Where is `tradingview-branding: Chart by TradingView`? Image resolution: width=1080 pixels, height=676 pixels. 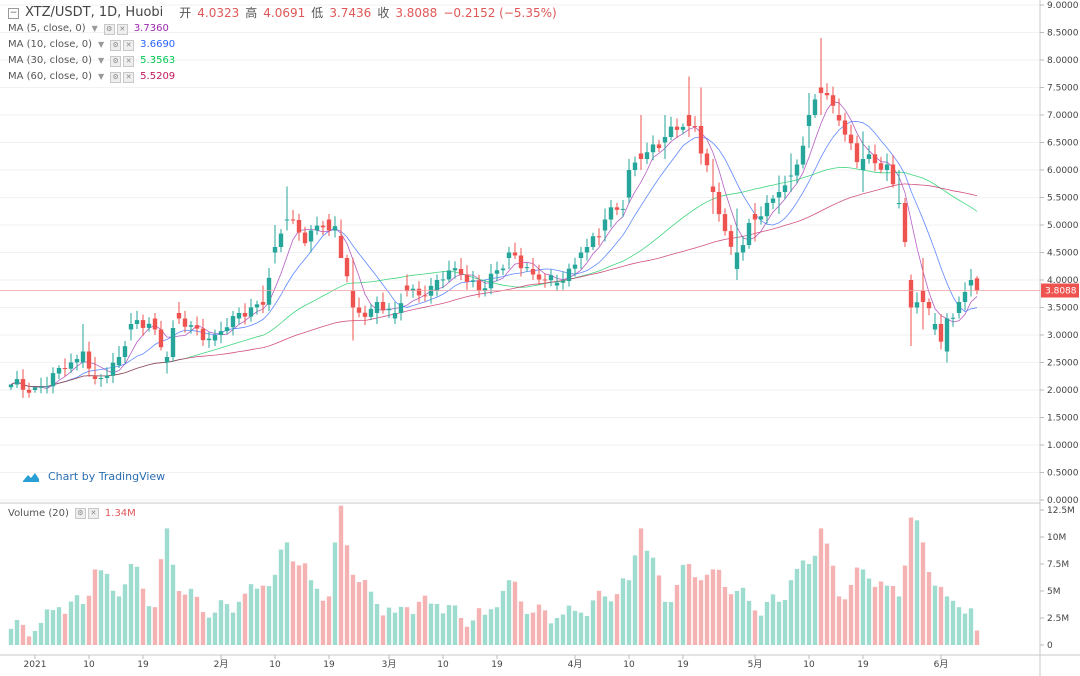 tradingview-branding: Chart by TradingView is located at coordinates (93, 476).